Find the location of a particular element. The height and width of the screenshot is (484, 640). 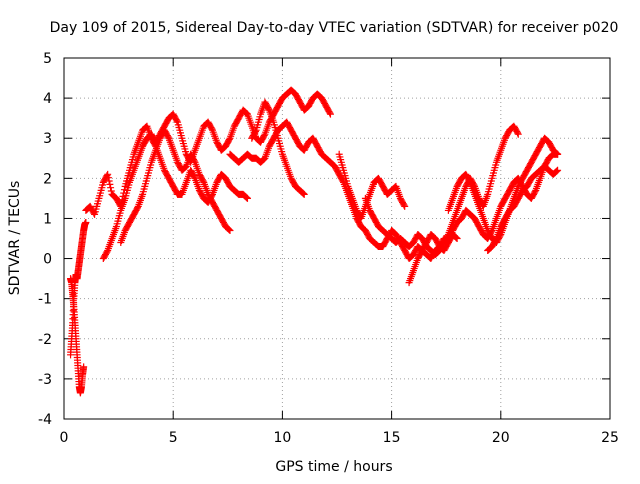

y-tick-label: -4 is located at coordinates (45, 420).